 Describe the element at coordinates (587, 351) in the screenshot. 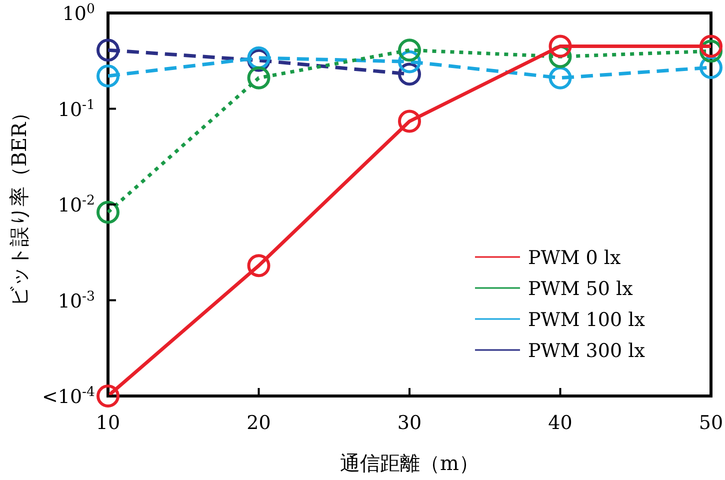

I see `legend-label: PWM 300 lx` at that location.